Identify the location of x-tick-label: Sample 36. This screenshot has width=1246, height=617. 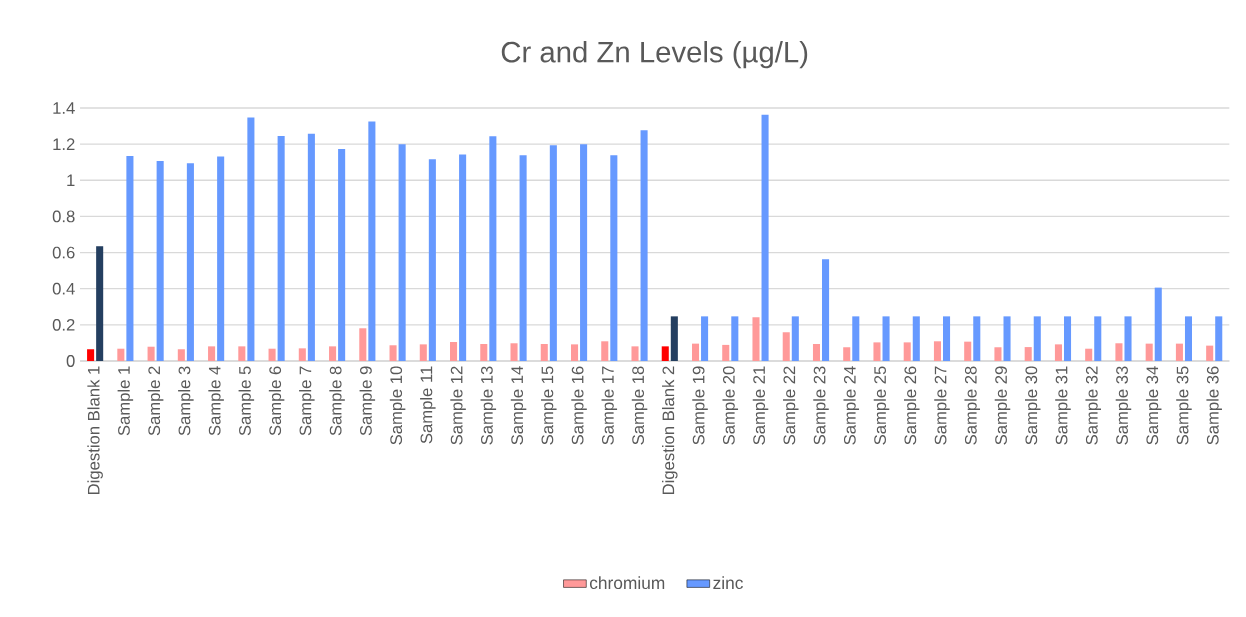
(1214, 405).